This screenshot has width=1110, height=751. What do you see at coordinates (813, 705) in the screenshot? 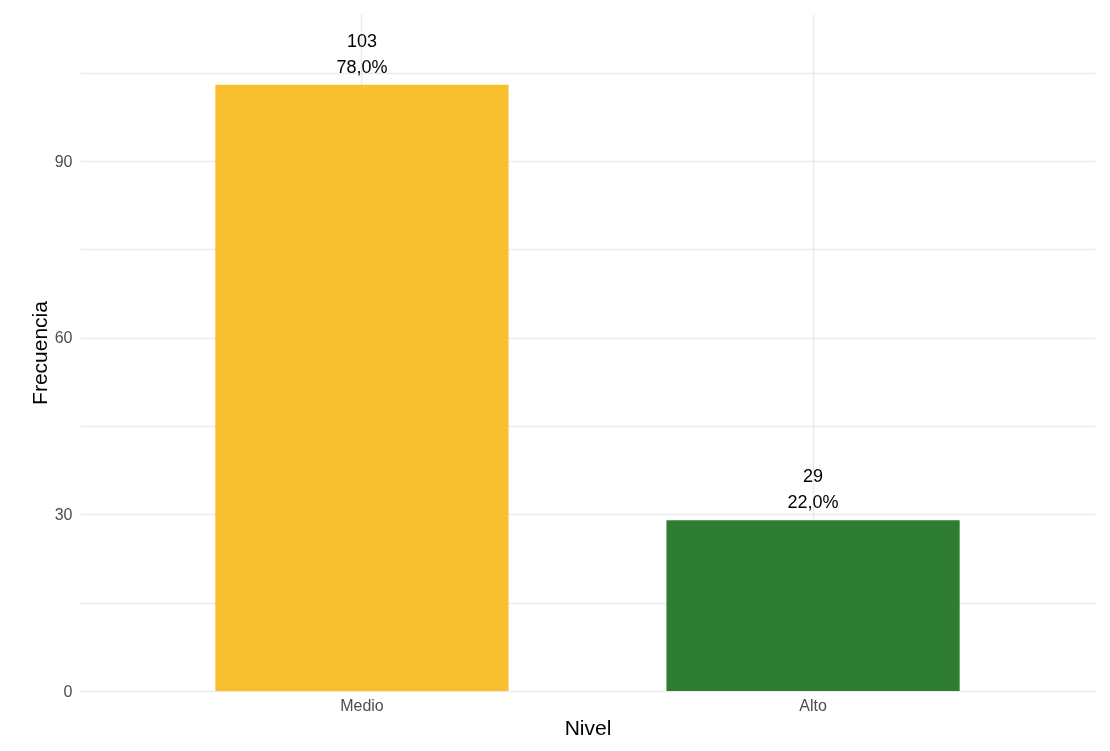
I see `x-tick-label: Alto` at bounding box center [813, 705].